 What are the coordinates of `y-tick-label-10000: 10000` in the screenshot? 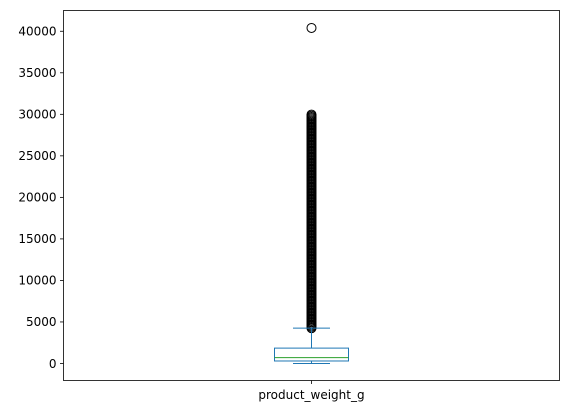 It's located at (37, 281).